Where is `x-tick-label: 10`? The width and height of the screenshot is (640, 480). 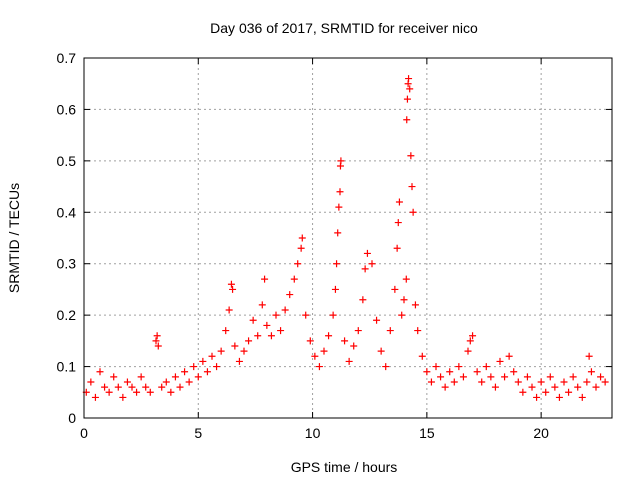 x-tick-label: 10 is located at coordinates (313, 433).